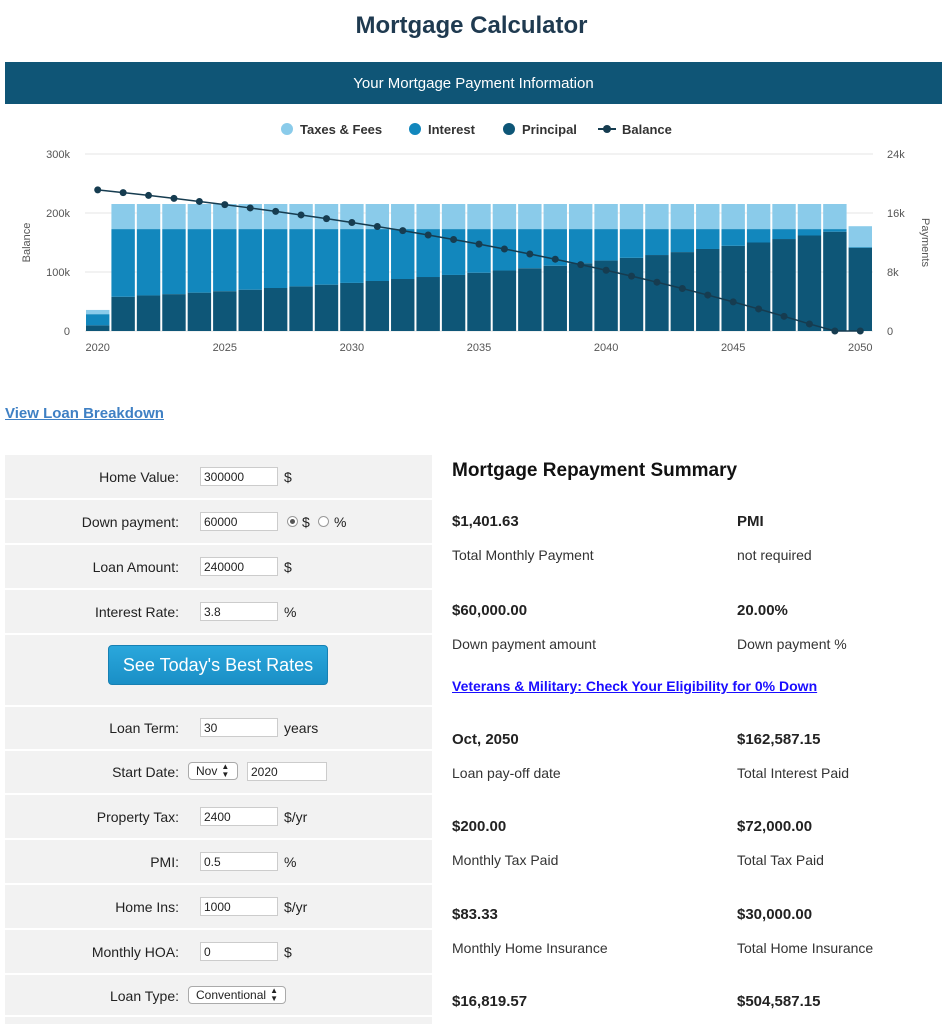 This screenshot has height=1024, width=943. Describe the element at coordinates (130, 522) in the screenshot. I see `down-payment-label: Down payment:` at that location.